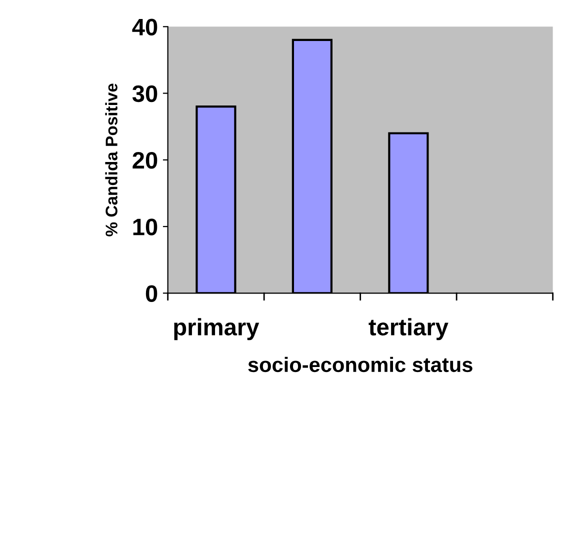 The height and width of the screenshot is (533, 567). Describe the element at coordinates (111, 160) in the screenshot. I see `y-axis-title: % Candida Positive` at that location.